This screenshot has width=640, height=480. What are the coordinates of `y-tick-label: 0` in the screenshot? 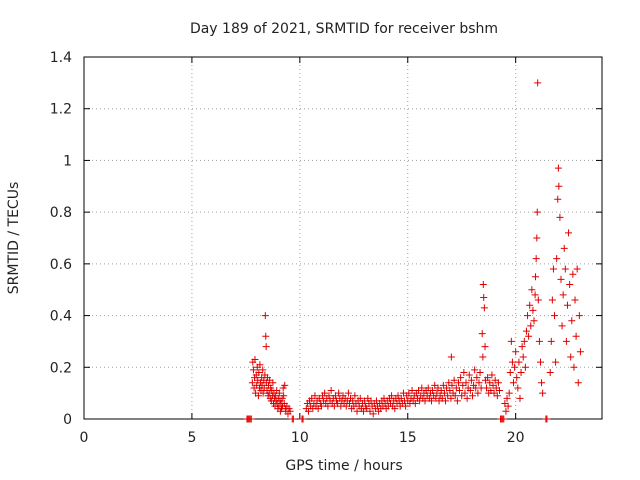 It's located at (67, 420).